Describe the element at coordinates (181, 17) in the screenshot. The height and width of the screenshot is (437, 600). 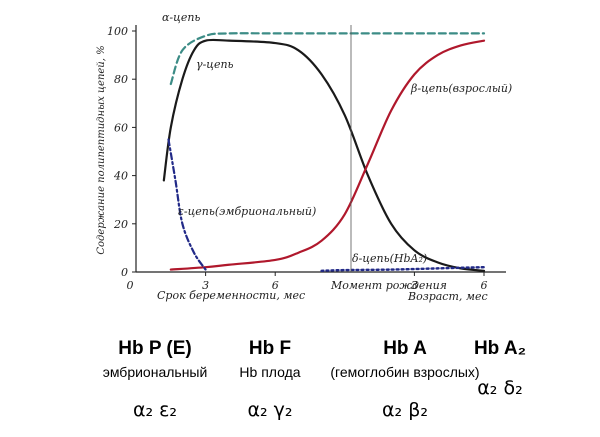
I see `series-label-alpha: α-цепь` at that location.